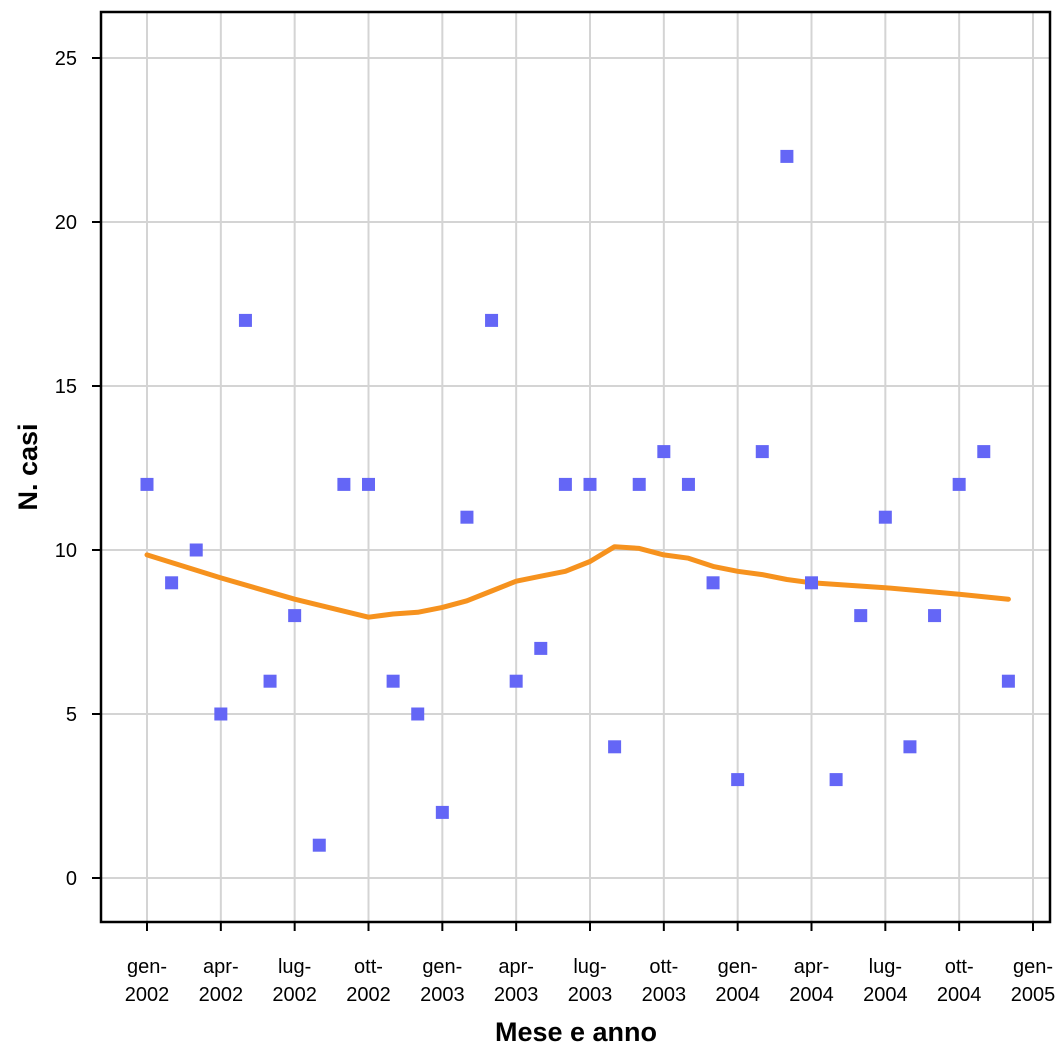 Image resolution: width=1063 pixels, height=1052 pixels. Describe the element at coordinates (221, 981) in the screenshot. I see `x-tick-label: apr-2002` at that location.